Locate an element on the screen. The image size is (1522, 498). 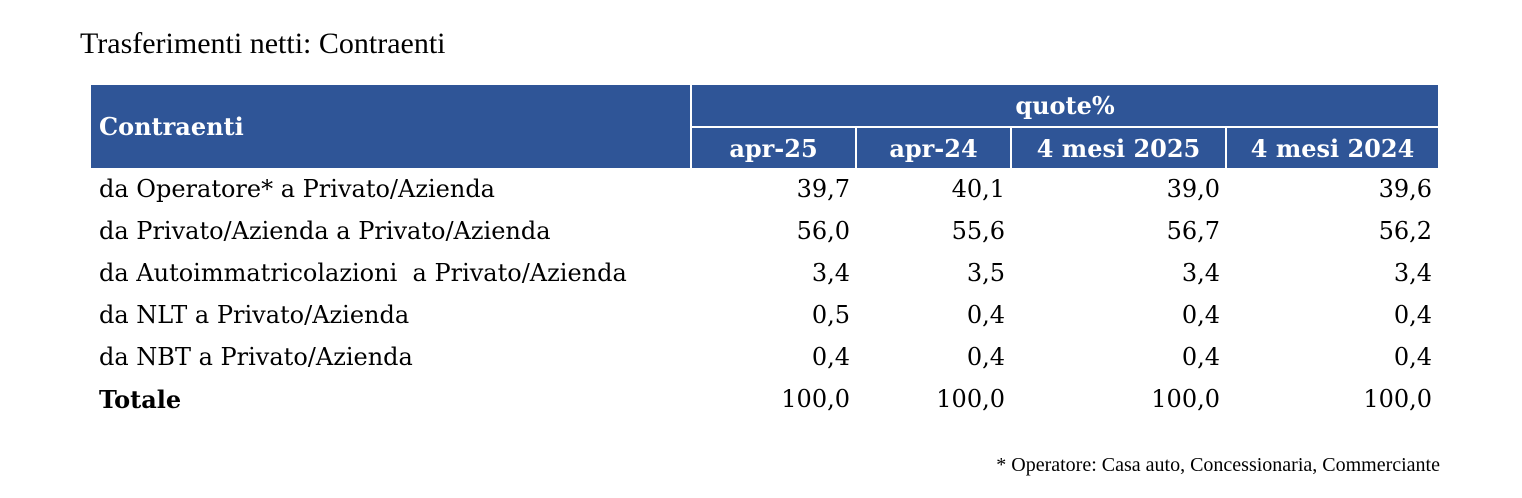
column-header: apr-25 is located at coordinates (773, 147).